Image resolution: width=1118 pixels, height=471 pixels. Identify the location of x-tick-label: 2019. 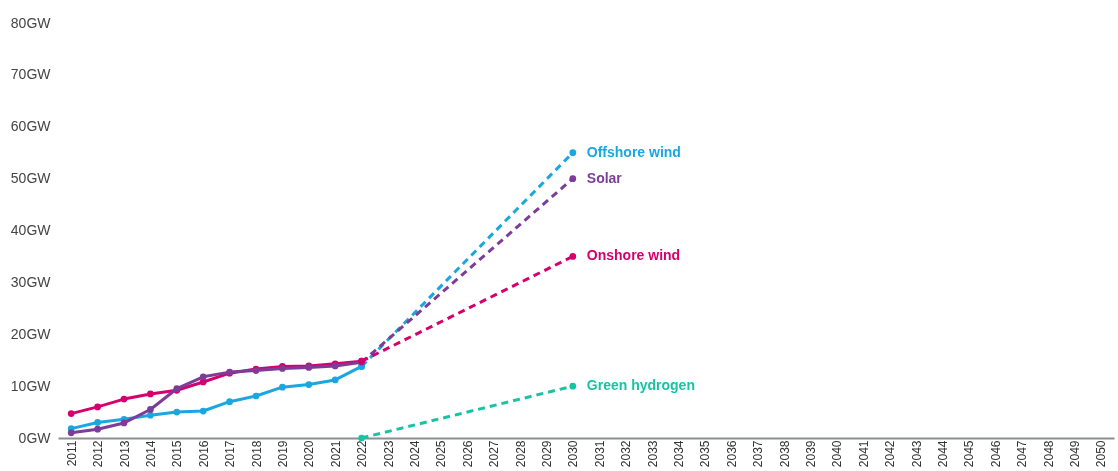
(282, 454).